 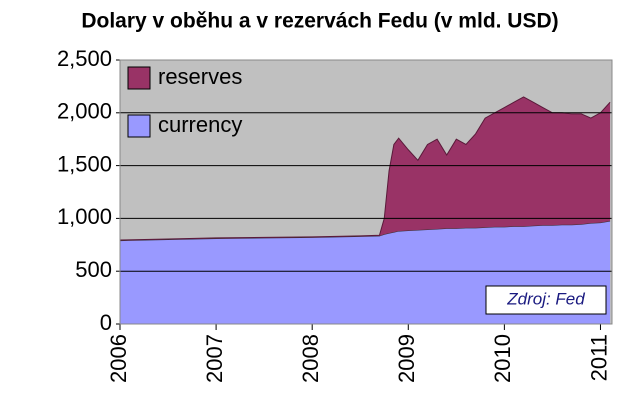 What do you see at coordinates (598, 357) in the screenshot?
I see `x-tick-label: 2011` at bounding box center [598, 357].